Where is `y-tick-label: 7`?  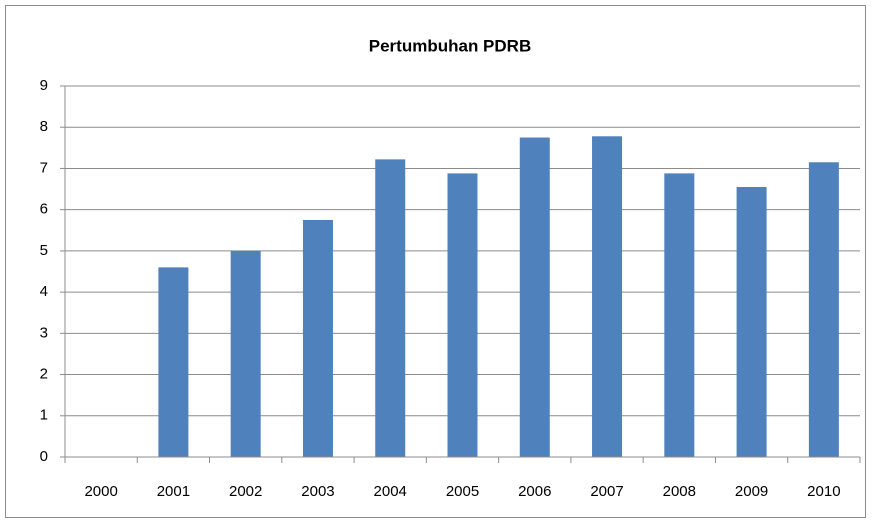 y-tick-label: 7 is located at coordinates (44, 167).